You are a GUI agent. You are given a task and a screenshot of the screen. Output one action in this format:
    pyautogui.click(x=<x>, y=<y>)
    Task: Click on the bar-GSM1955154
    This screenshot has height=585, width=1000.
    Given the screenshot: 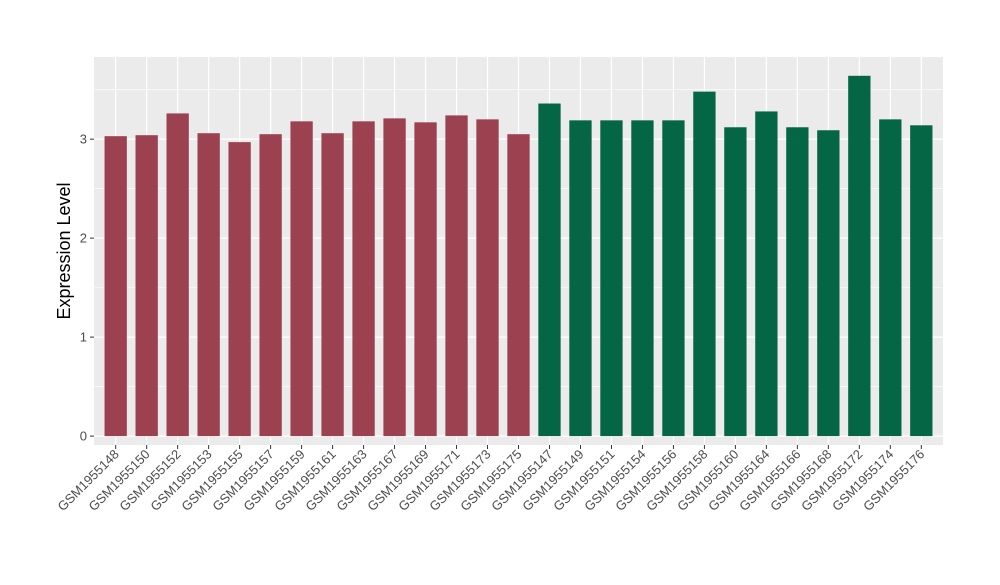 What is the action you would take?
    pyautogui.click(x=642, y=278)
    